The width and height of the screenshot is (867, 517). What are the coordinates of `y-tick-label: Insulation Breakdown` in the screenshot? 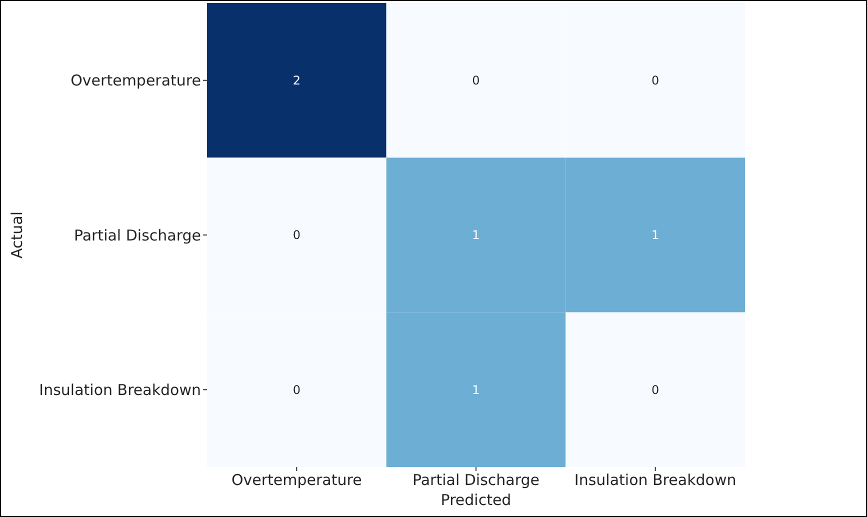 It's located at (120, 389).